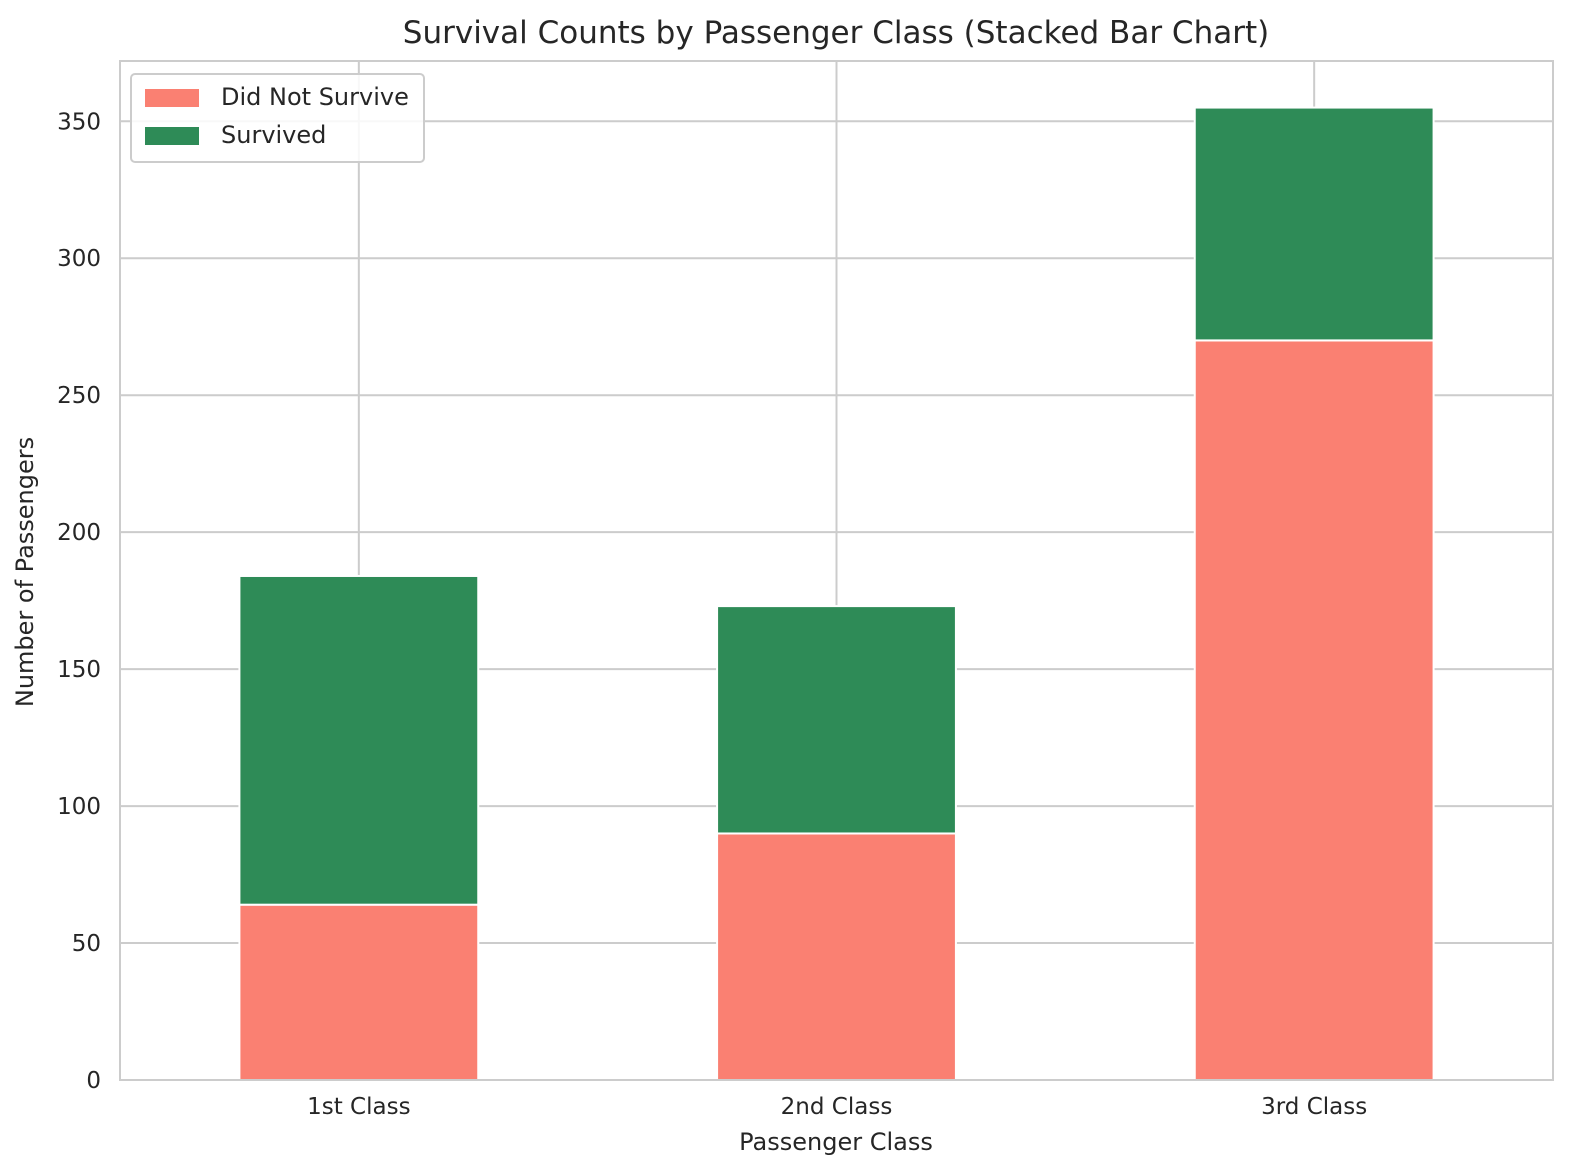 This screenshot has width=1574, height=1174. I want to click on y-tick-label: 150, so click(79, 670).